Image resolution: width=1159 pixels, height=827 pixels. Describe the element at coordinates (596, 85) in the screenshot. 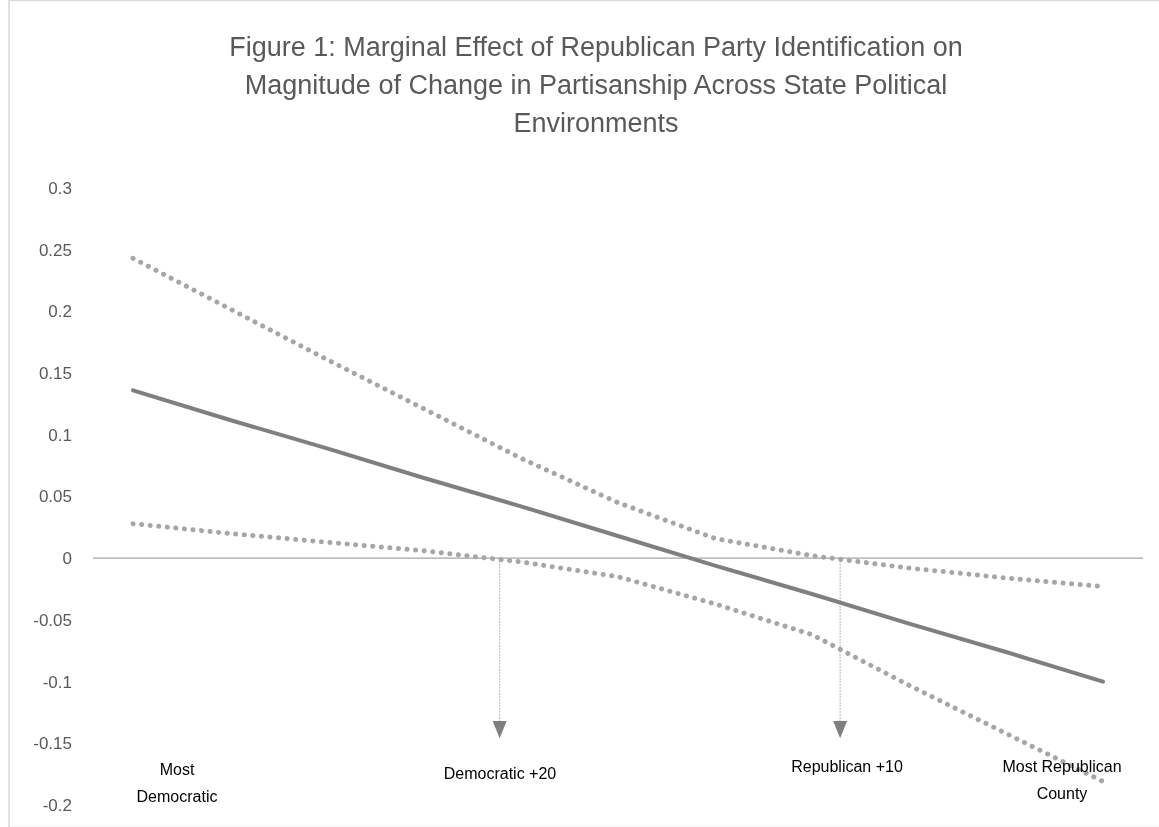

I see `chart-title: Figure 1: Marginal Effect of Republican Party Identification on Magnitude of Change in Partisanship Across State Political Environments` at that location.